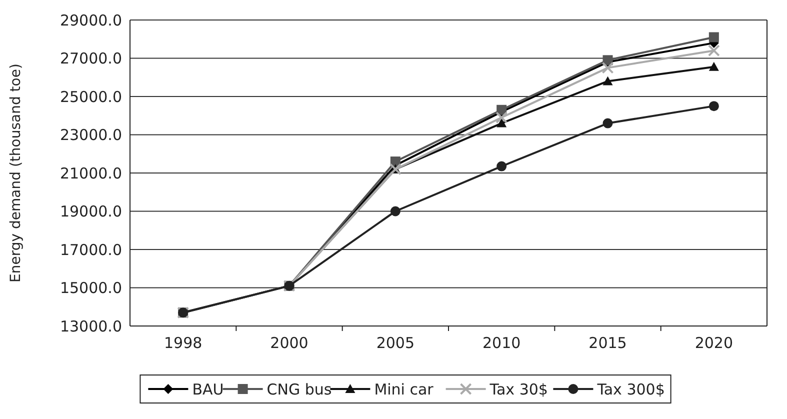  What do you see at coordinates (91, 173) in the screenshot?
I see `y-tick-label: 21000.0` at bounding box center [91, 173].